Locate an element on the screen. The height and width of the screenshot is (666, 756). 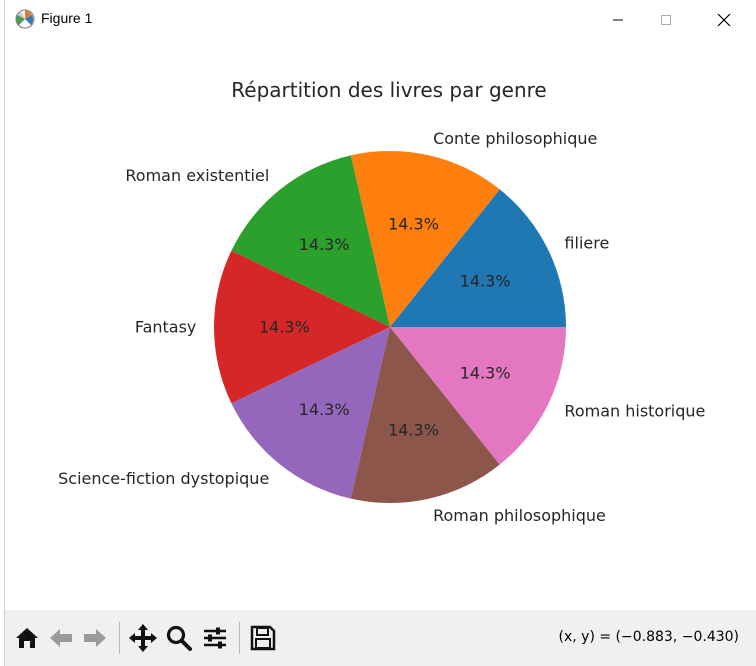
forward-button is located at coordinates (95, 638).